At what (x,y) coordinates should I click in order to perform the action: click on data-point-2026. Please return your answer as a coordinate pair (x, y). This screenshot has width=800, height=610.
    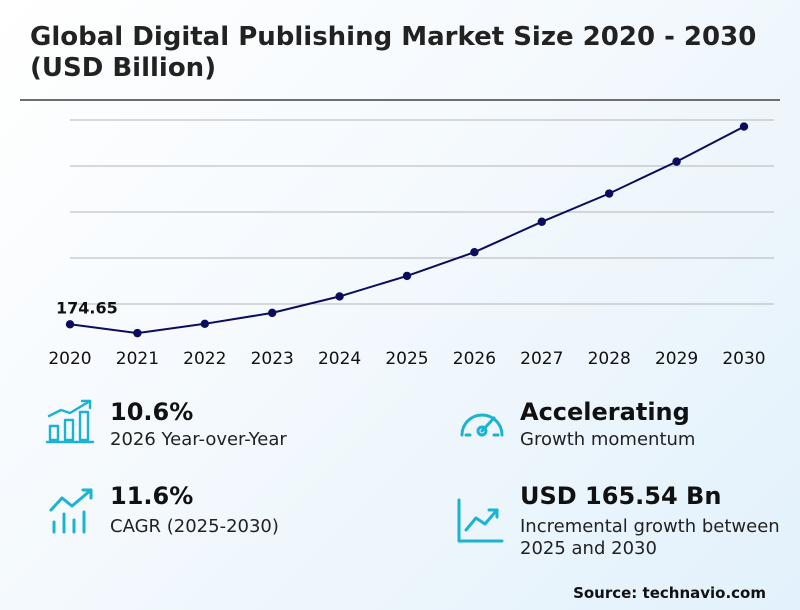
    Looking at the image, I should click on (474, 252).